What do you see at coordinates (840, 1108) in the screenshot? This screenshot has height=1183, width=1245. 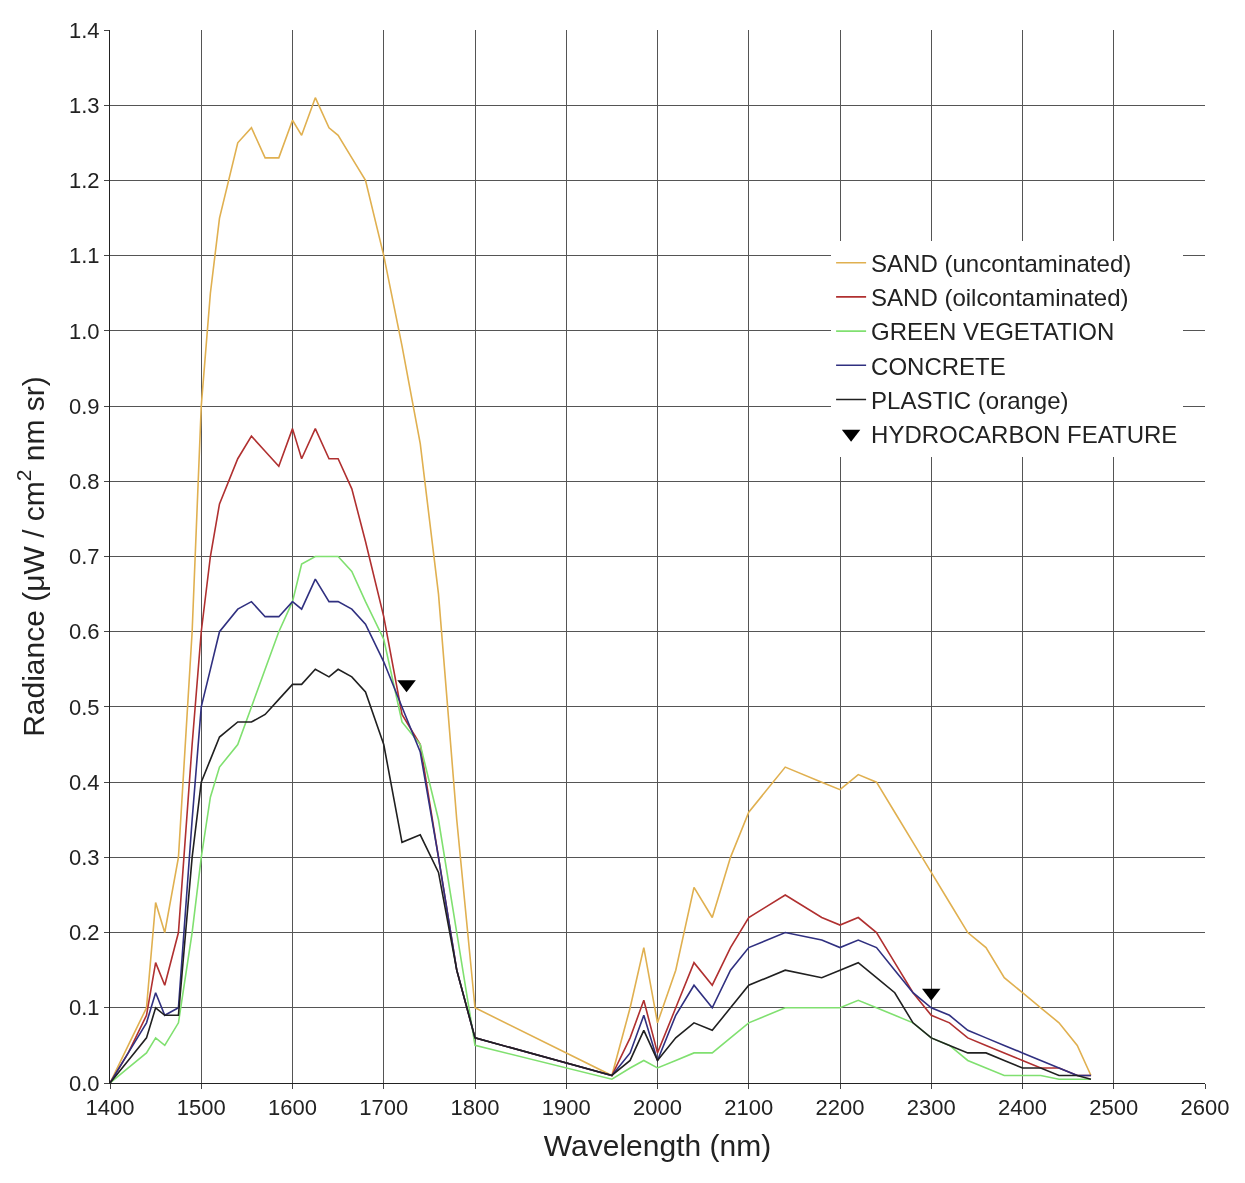 I see `x-tick-label: 2200` at bounding box center [840, 1108].